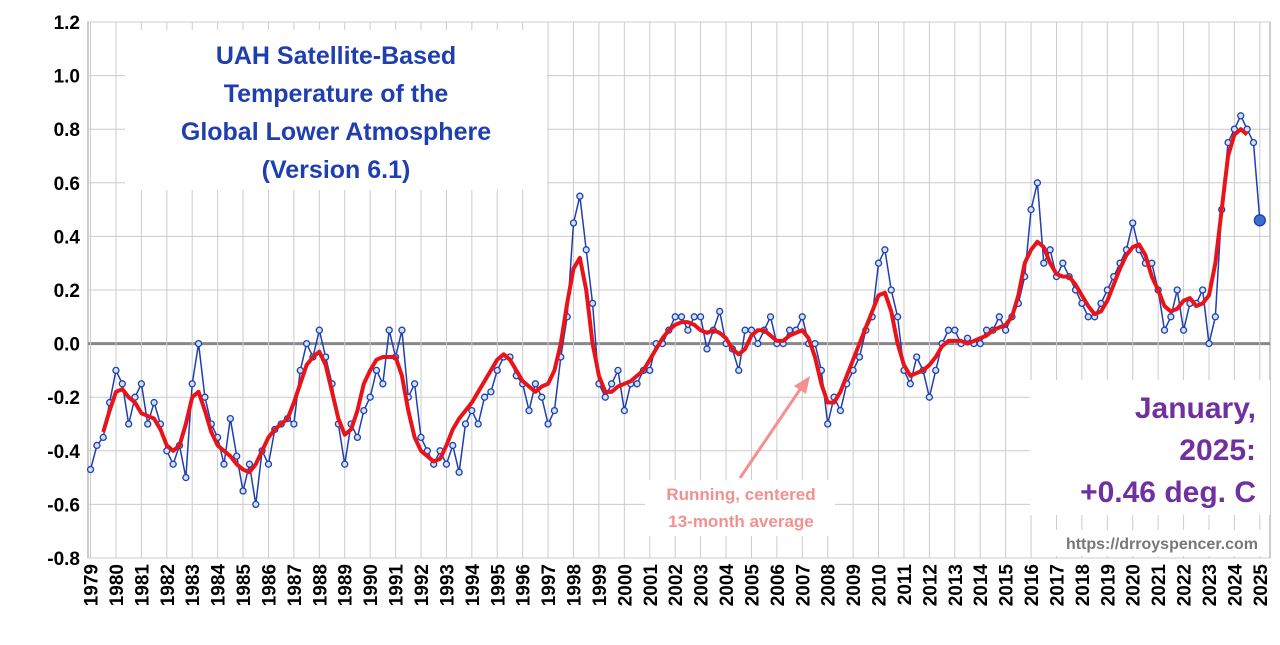 This screenshot has height=645, width=1280. What do you see at coordinates (956, 585) in the screenshot?
I see `x-tick-label: 2013` at bounding box center [956, 585].